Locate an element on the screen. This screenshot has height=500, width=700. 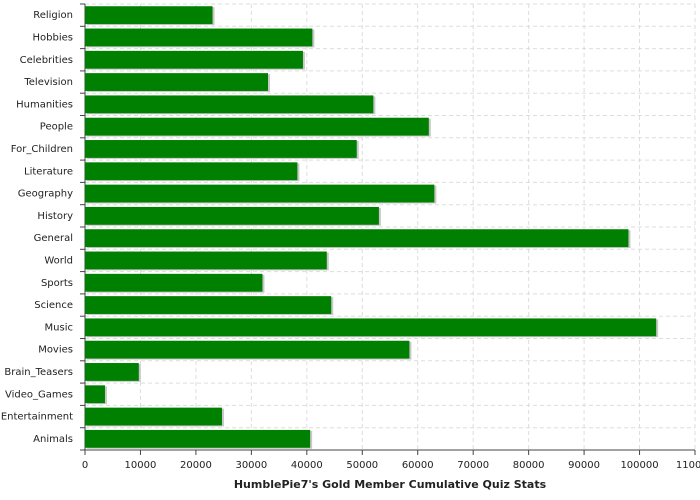
y-tick-label: Hobbies is located at coordinates (53, 37).